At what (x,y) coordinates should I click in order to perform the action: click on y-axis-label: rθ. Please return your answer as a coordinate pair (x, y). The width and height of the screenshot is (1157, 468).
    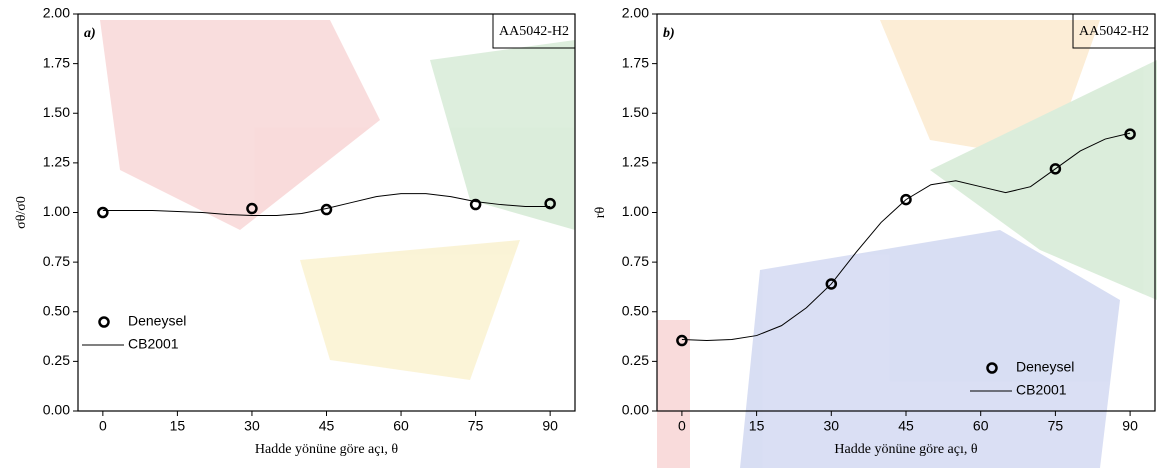
    Looking at the image, I should click on (600, 213).